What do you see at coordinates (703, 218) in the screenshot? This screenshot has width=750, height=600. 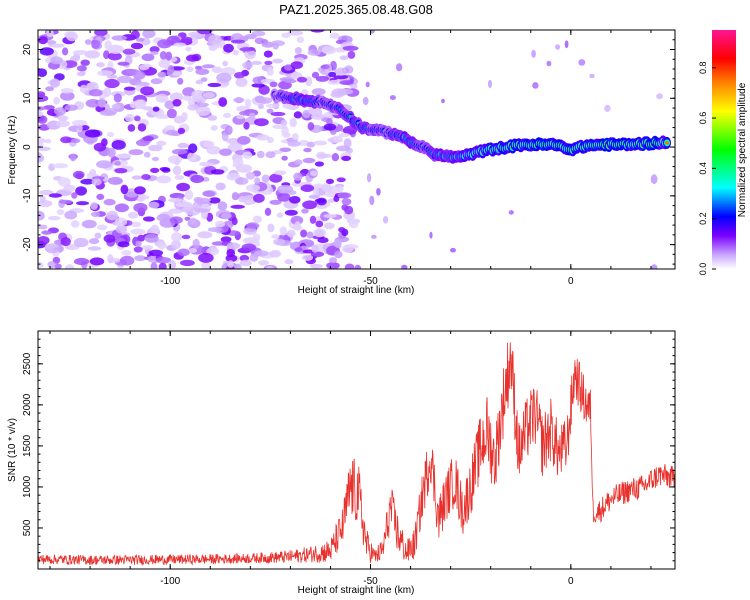 I see `colorbar-tick-label: 0.2` at bounding box center [703, 218].